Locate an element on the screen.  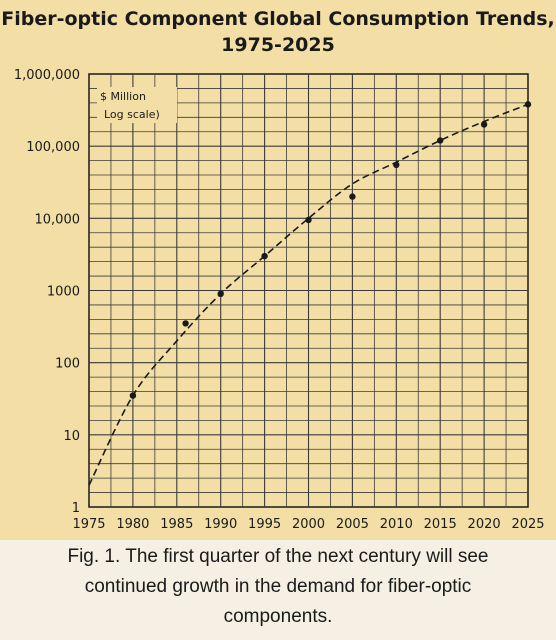
units-label-box is located at coordinates (137, 105).